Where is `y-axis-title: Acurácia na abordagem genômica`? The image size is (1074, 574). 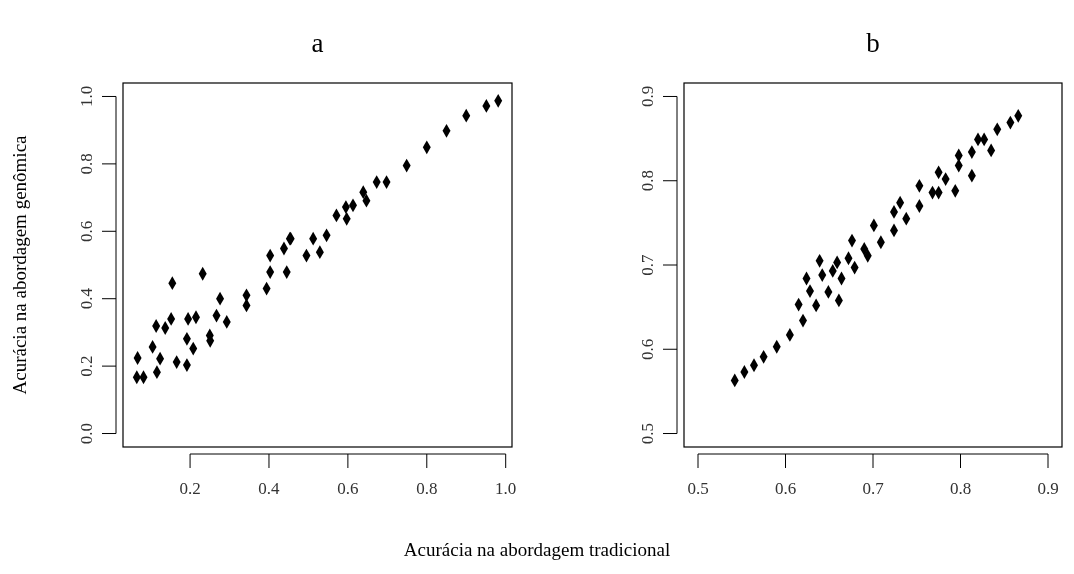 y-axis-title: Acurácia na abordagem genômica is located at coordinates (19, 264).